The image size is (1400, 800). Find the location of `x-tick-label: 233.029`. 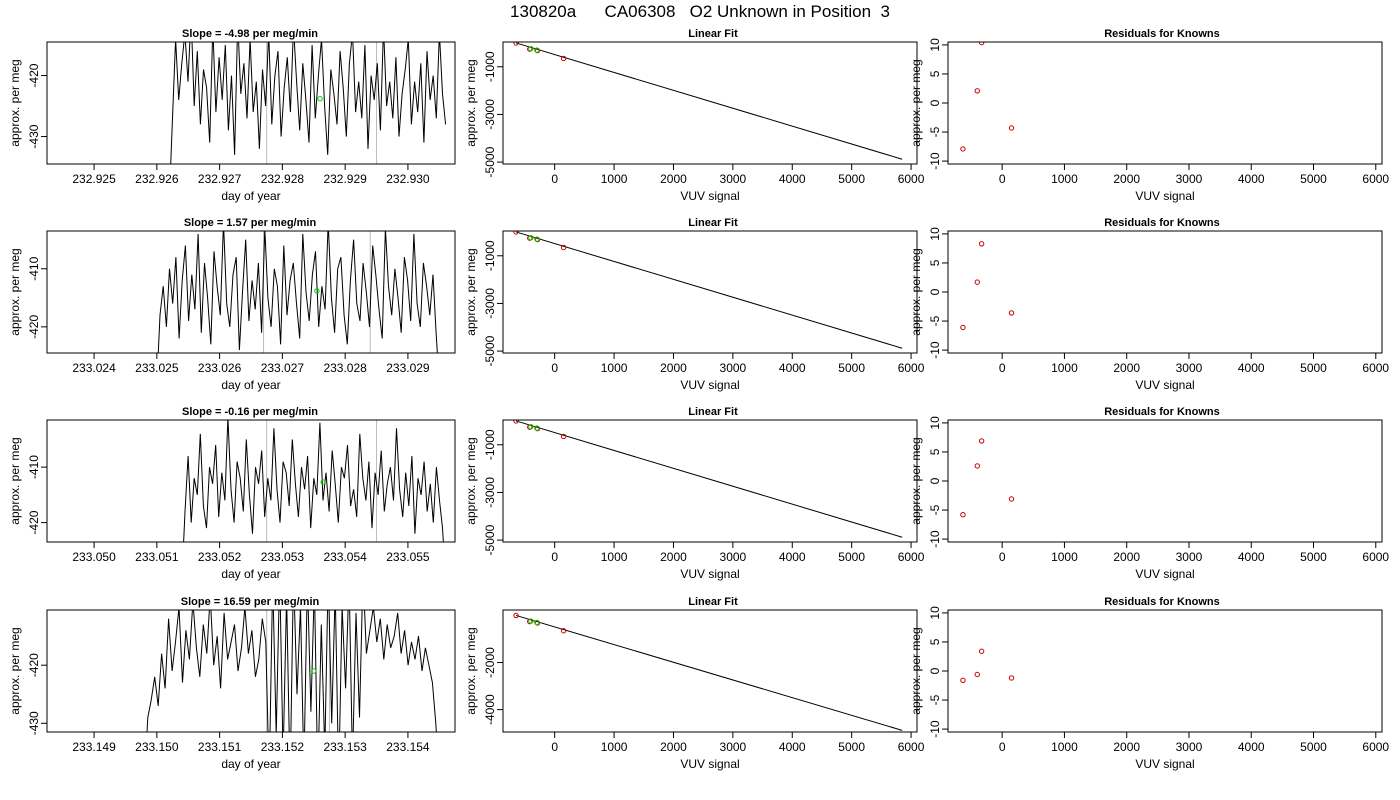

x-tick-label: 233.029 is located at coordinates (408, 368).